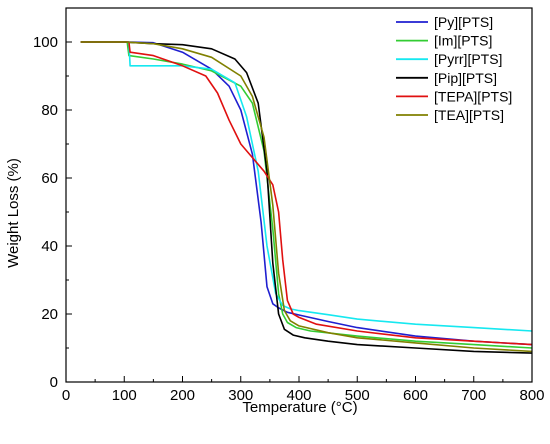 The width and height of the screenshot is (550, 444). Describe the element at coordinates (473, 395) in the screenshot. I see `x-tick-label: 700` at that location.